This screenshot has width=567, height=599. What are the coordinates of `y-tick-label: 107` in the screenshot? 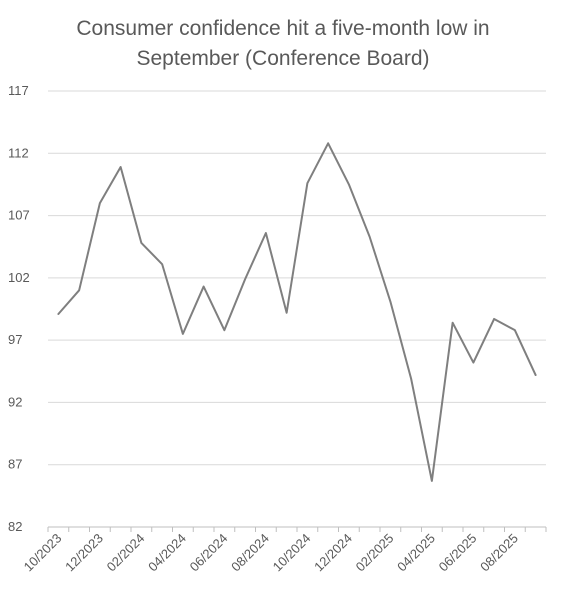 It's located at (19, 215).